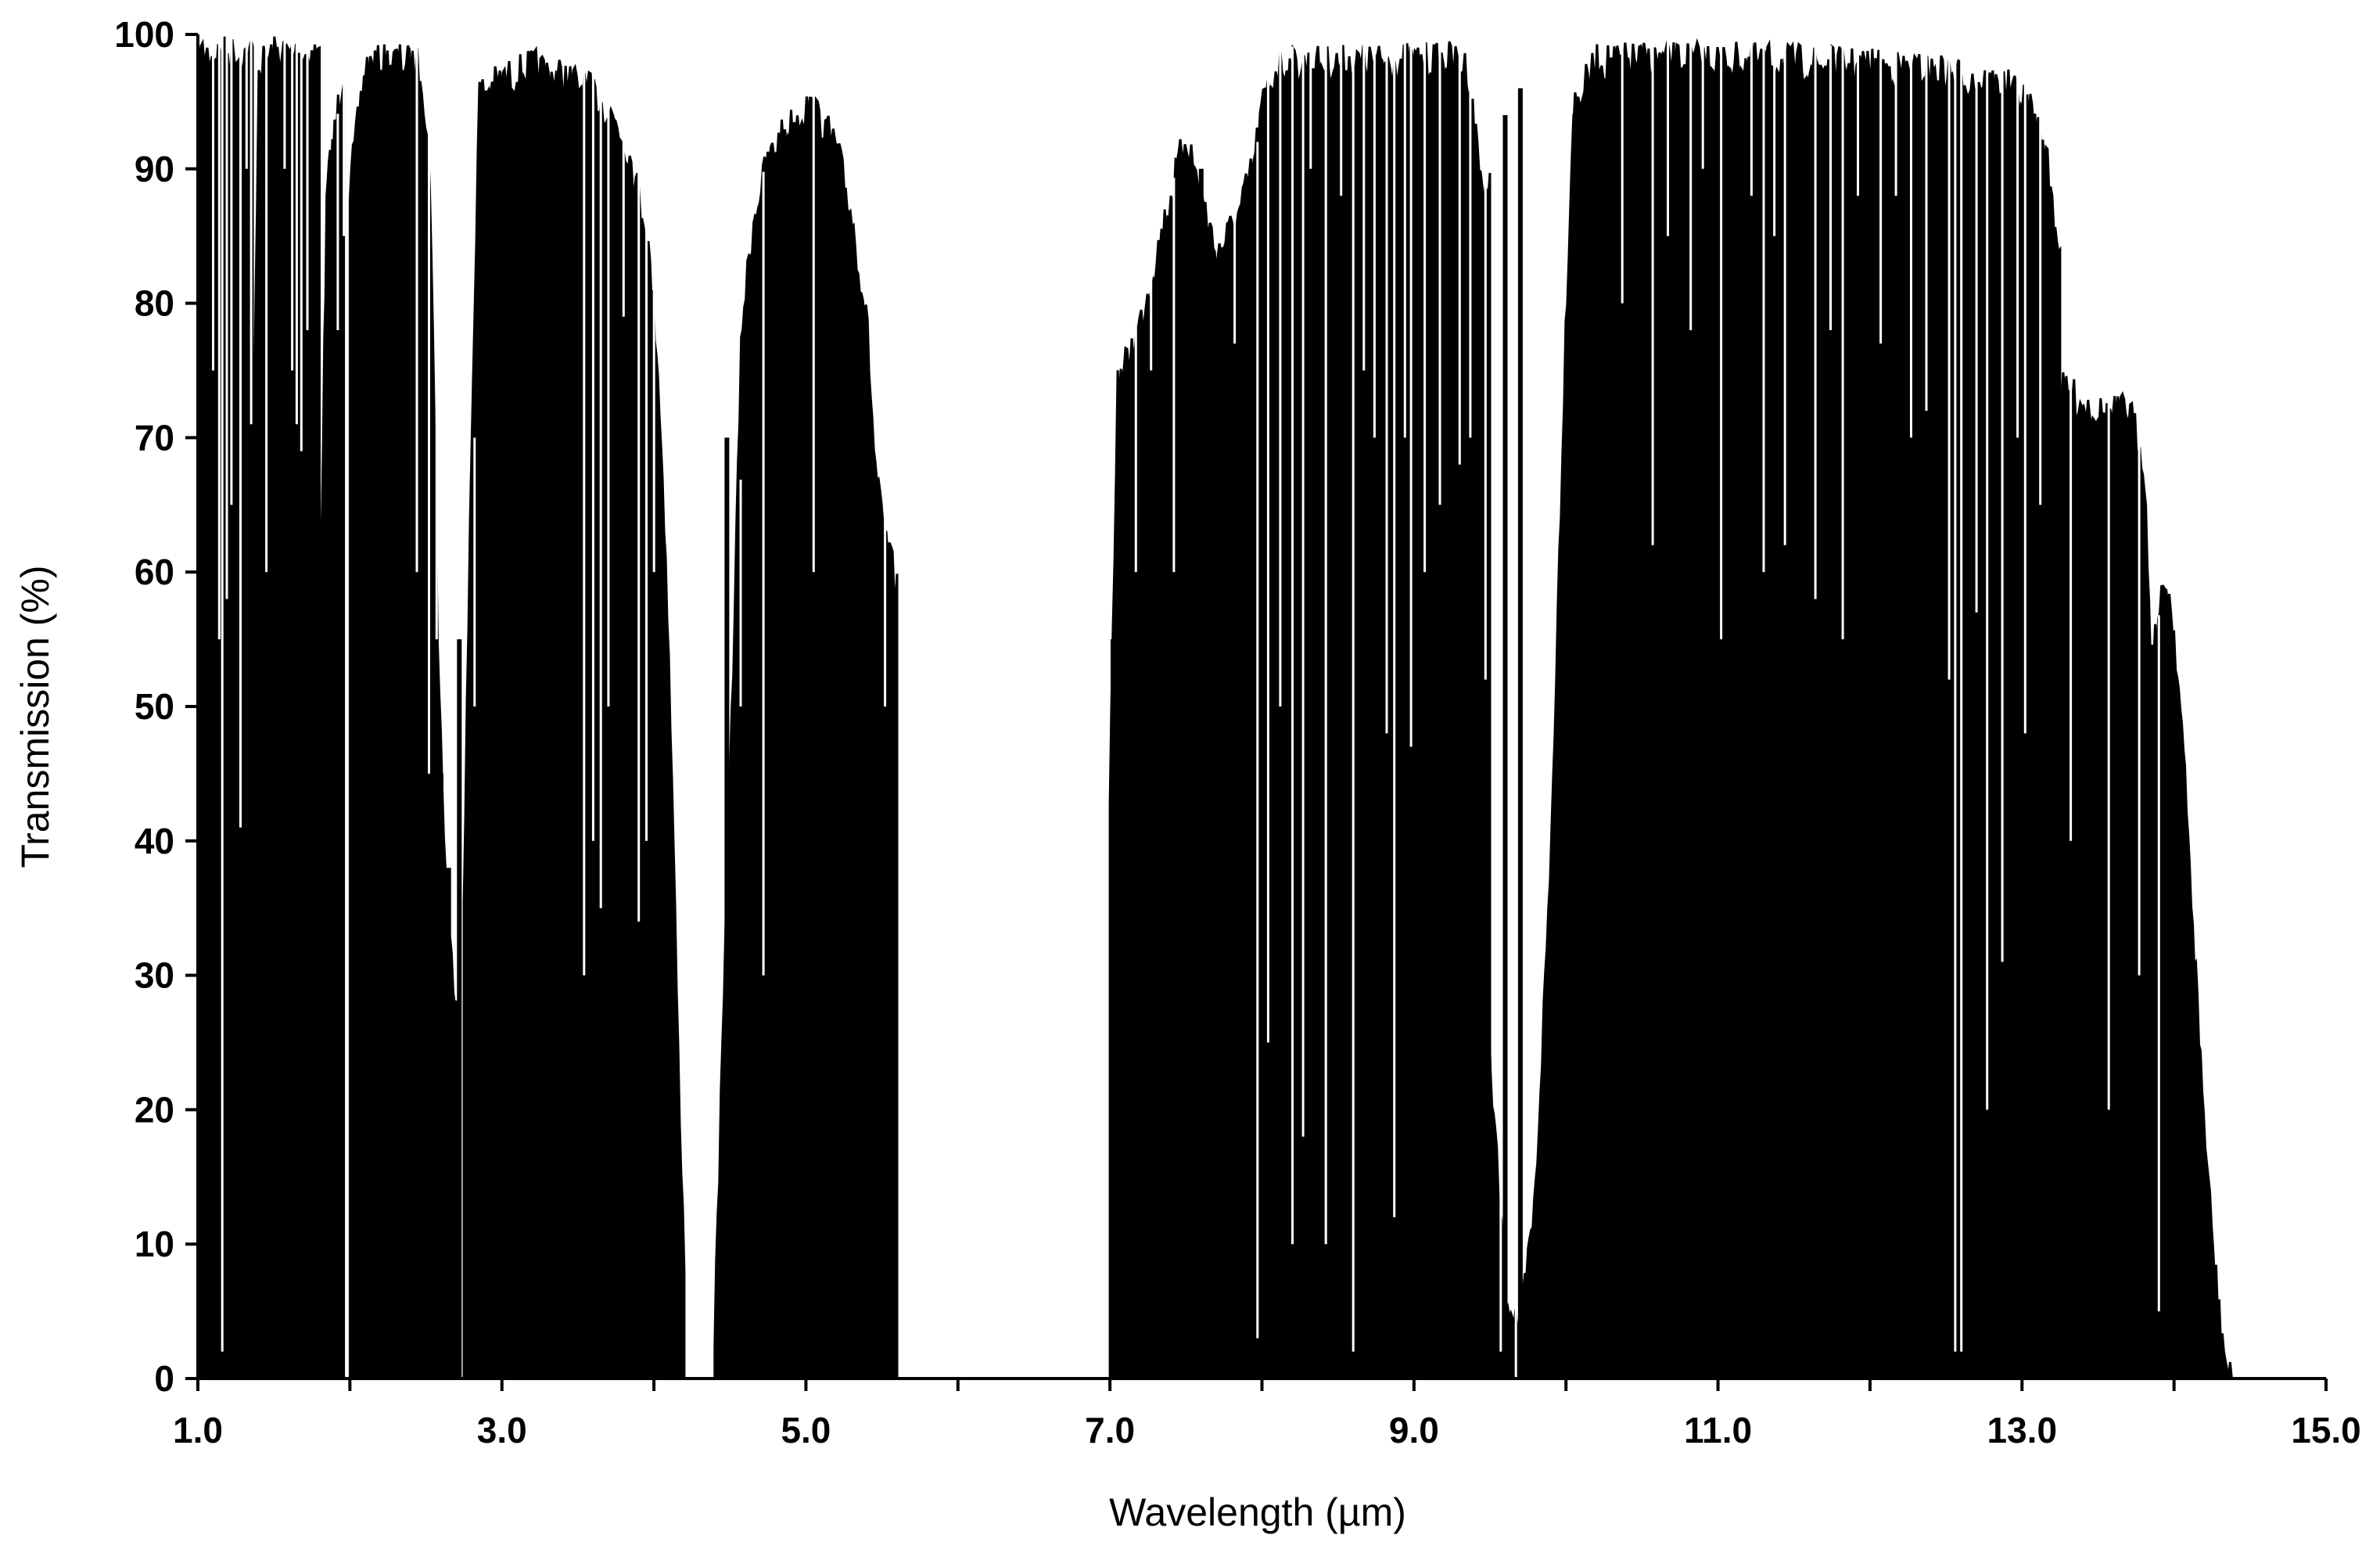 The height and width of the screenshot is (1553, 2380). What do you see at coordinates (154, 438) in the screenshot?
I see `y-tick-label: 70` at bounding box center [154, 438].